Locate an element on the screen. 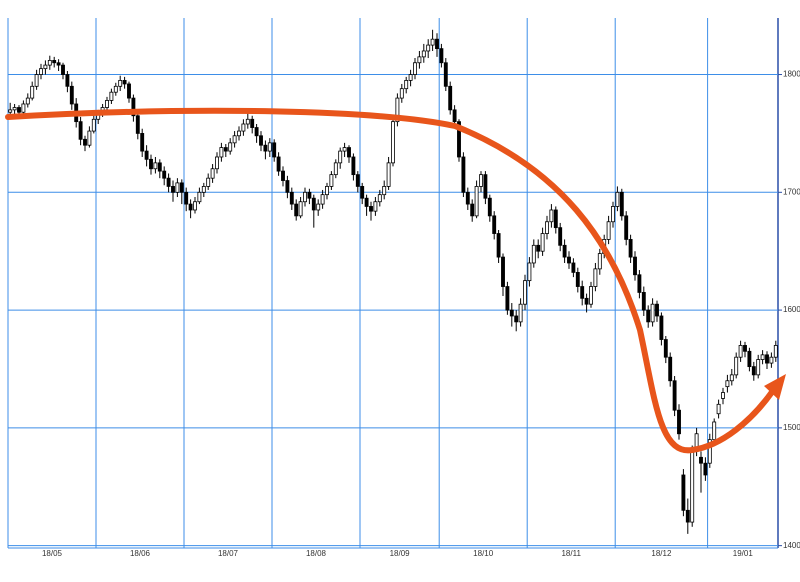  x-tick-label: 18/12 is located at coordinates (661, 553).